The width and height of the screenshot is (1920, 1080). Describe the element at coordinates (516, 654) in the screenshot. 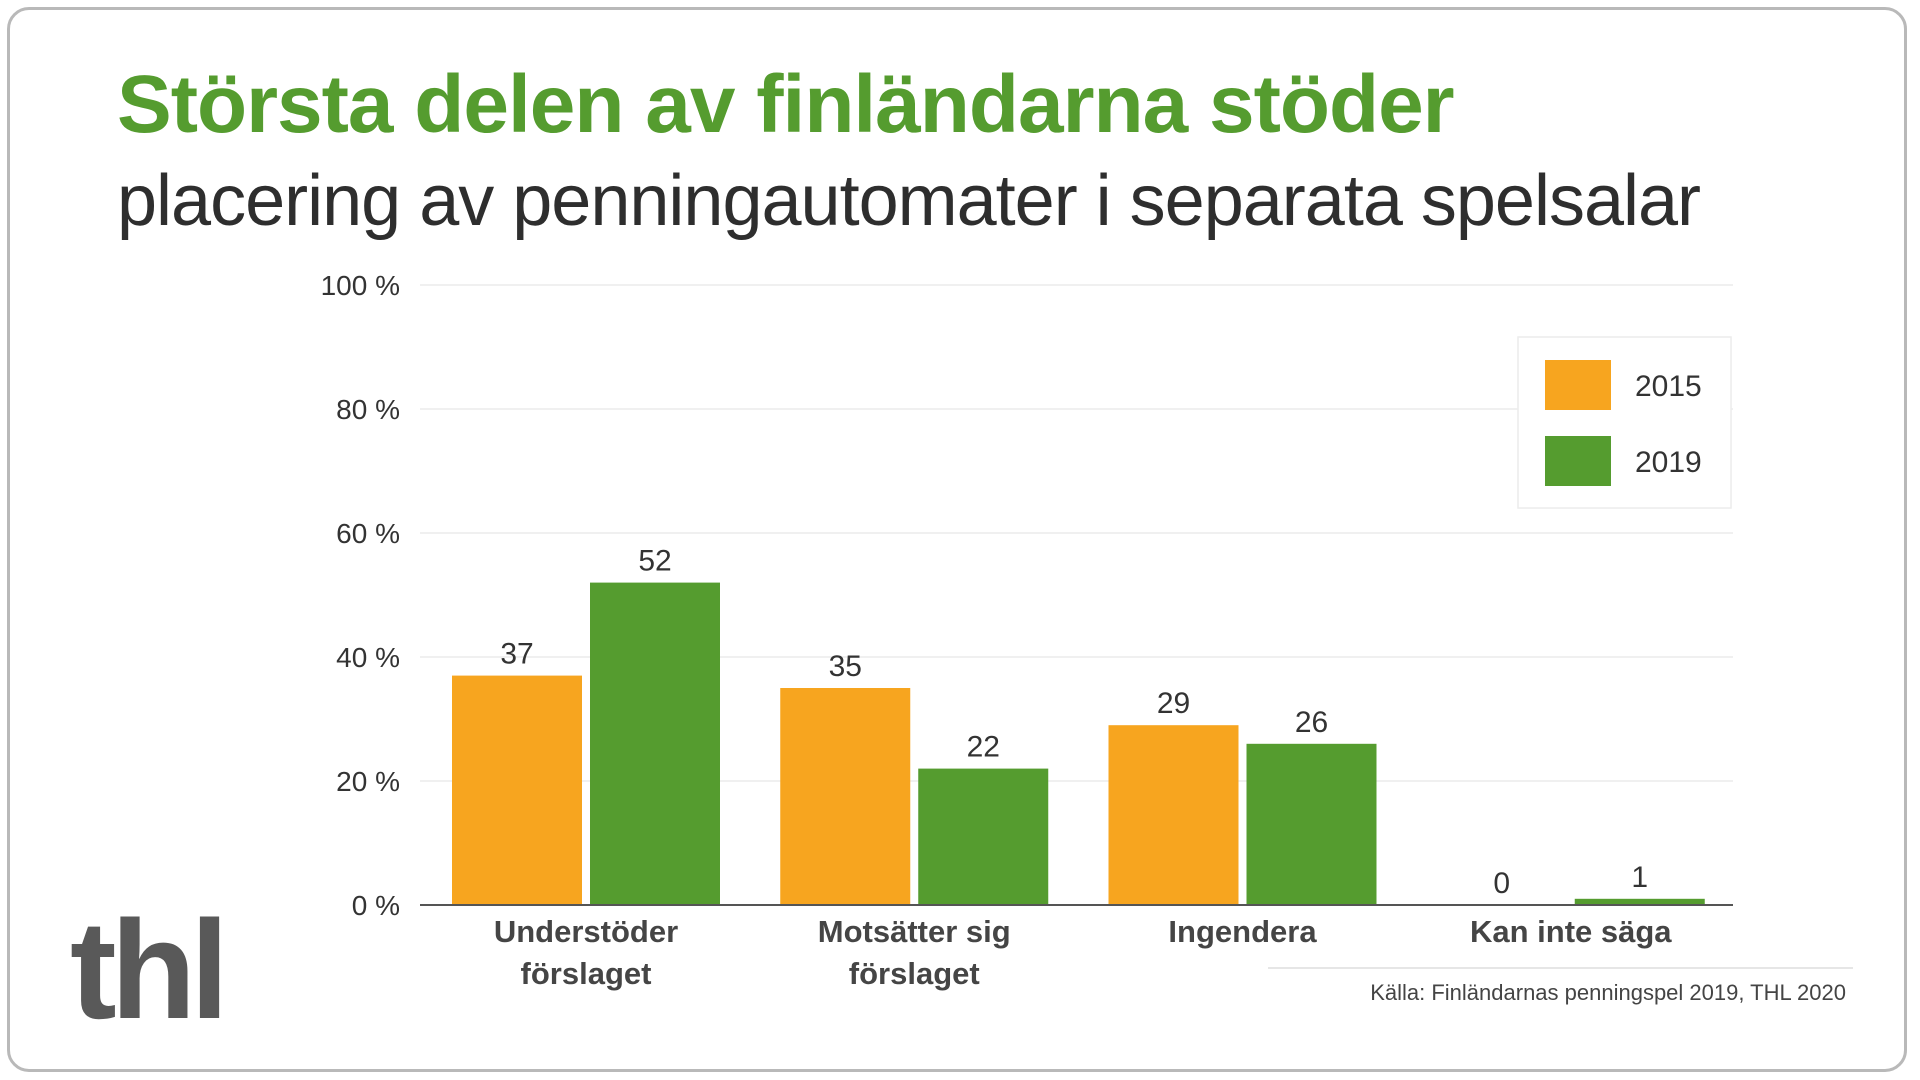

I see `data-label: 37` at that location.